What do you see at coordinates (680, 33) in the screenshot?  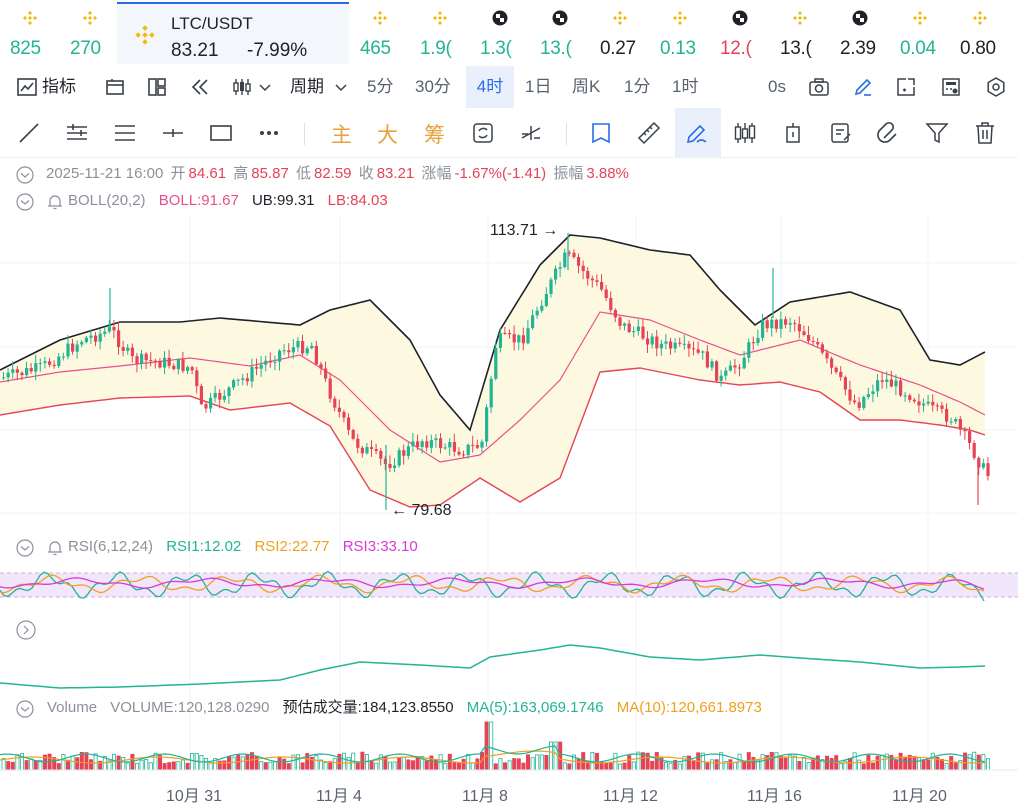 I see `ticker-item: 0.13` at bounding box center [680, 33].